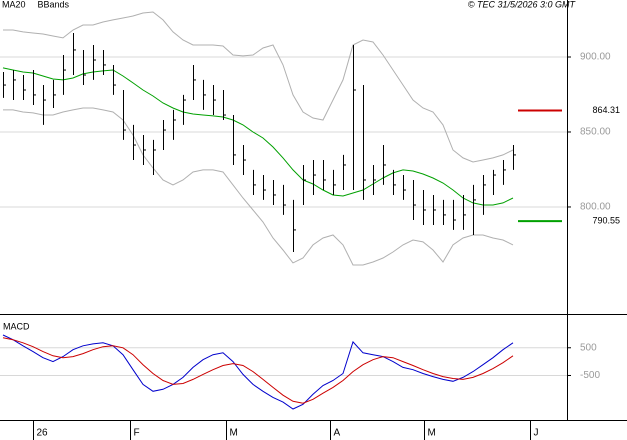  I want to click on macd-title: MACD, so click(16, 326).